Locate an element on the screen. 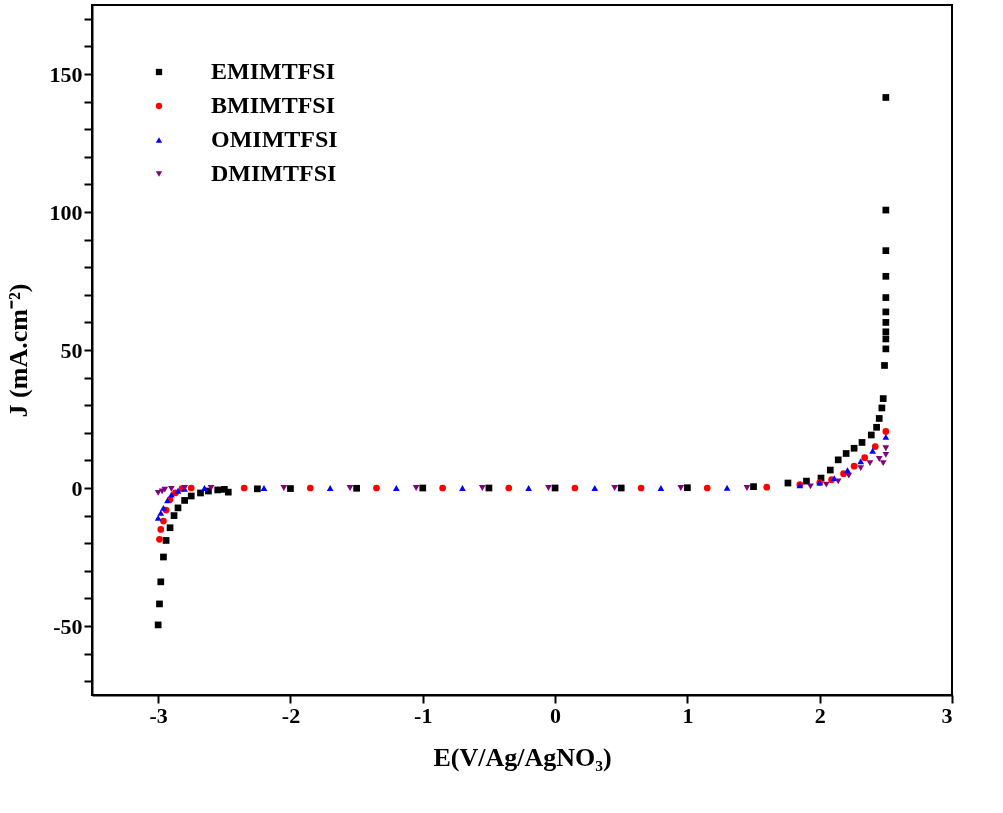 The image size is (1003, 813). legend-label: OMIMTFSI is located at coordinates (274, 139).